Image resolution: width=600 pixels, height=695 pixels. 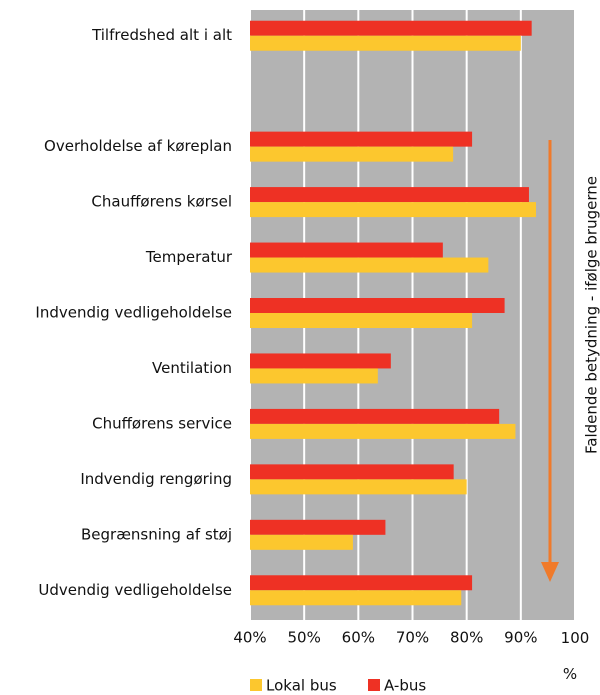 I want to click on legend-label: Lokal bus, so click(x=301, y=686).